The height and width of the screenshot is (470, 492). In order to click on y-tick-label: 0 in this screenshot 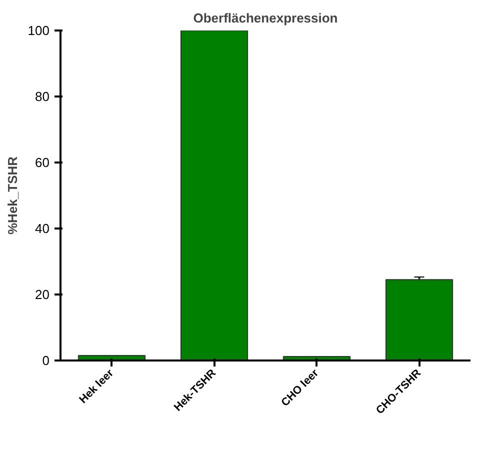, I will do `click(46, 360)`.